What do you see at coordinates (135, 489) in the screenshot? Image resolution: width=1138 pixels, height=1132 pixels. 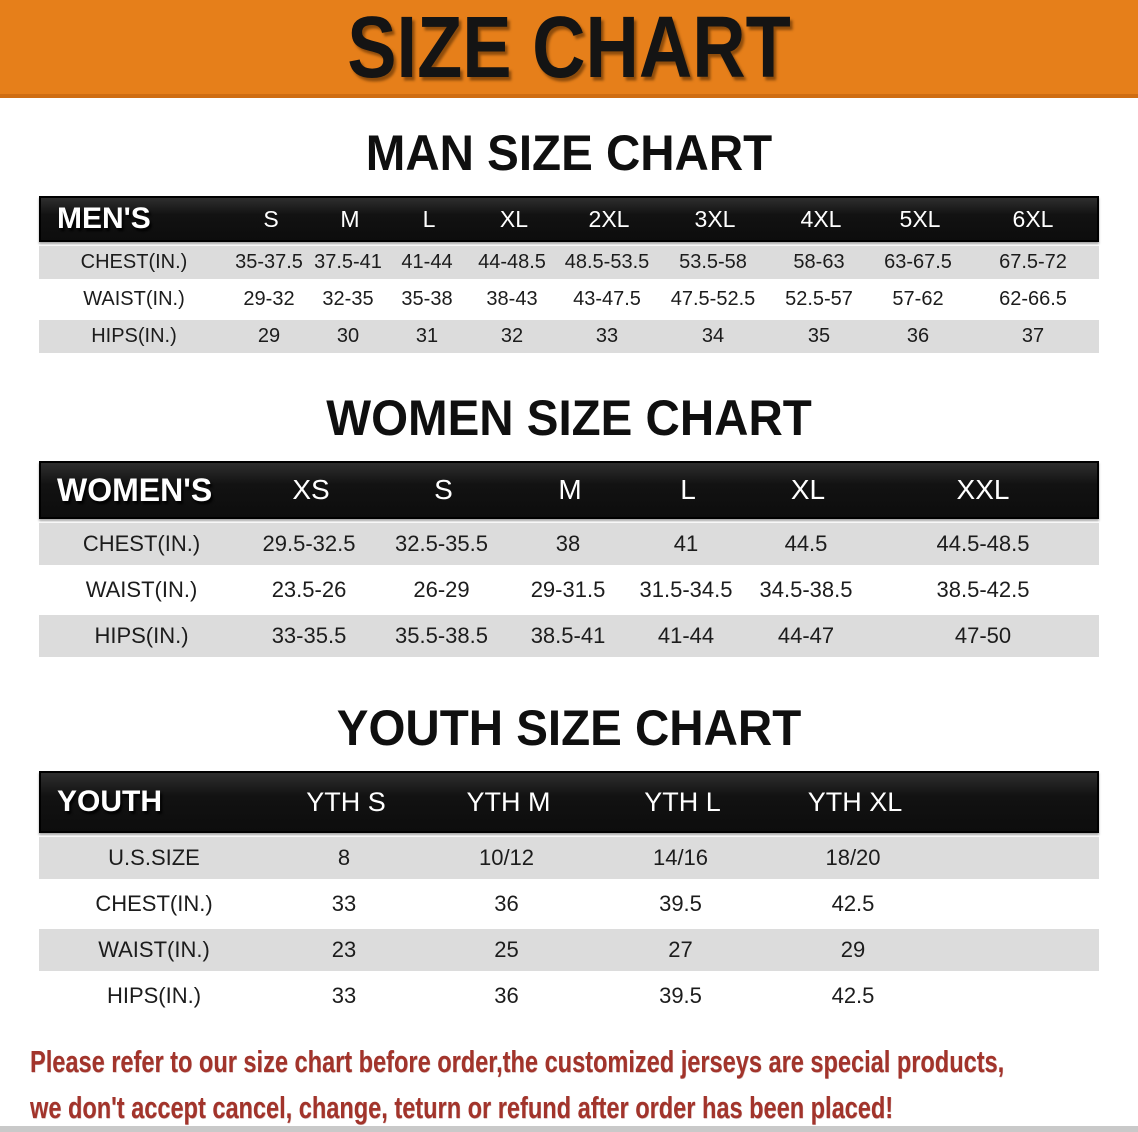 I see `table-title-cell: WOMEN'S` at bounding box center [135, 489].